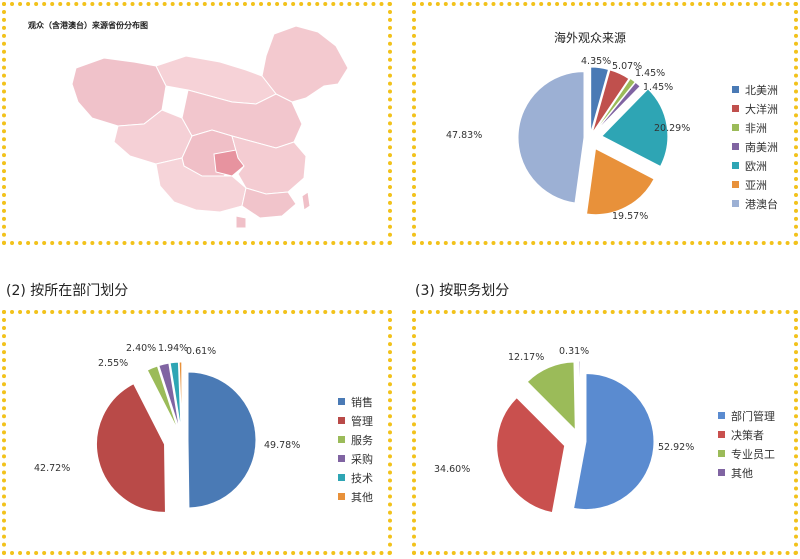 This screenshot has height=559, width=800. I want to click on legend-label: 采购, so click(362, 459).